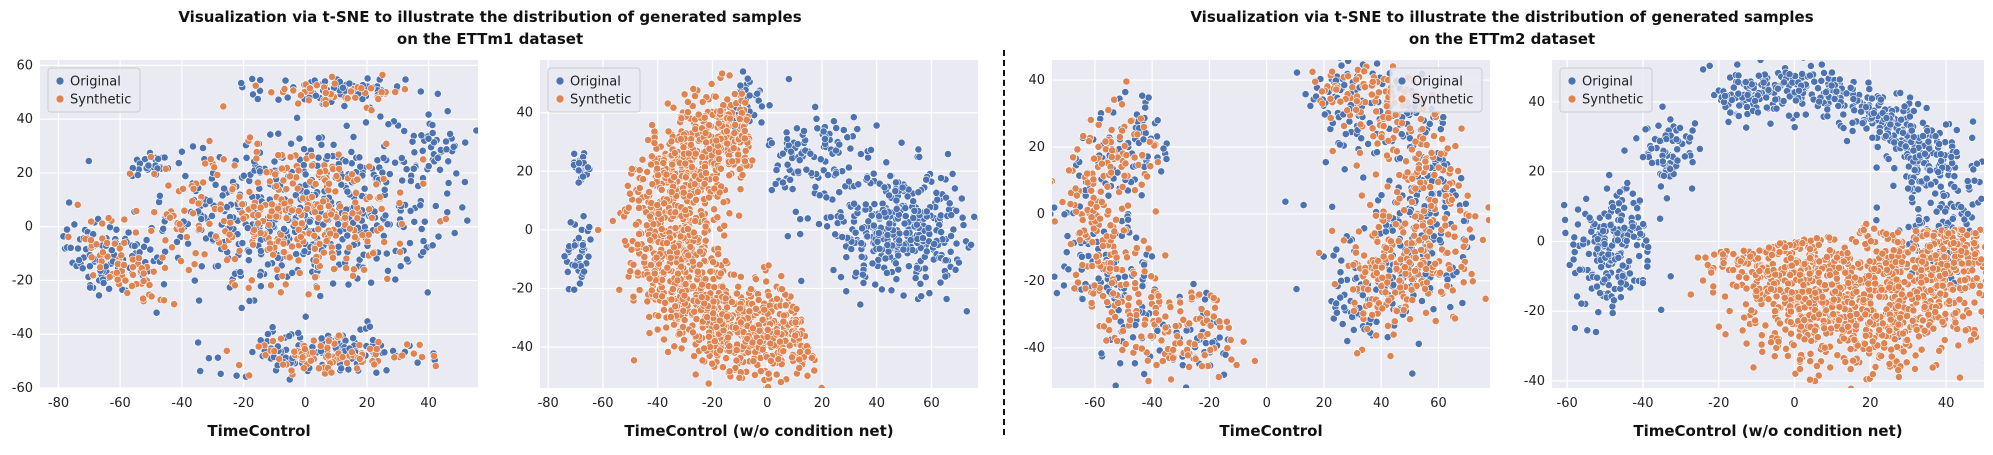  I want to click on y-tick-label: -20, so click(22, 280).